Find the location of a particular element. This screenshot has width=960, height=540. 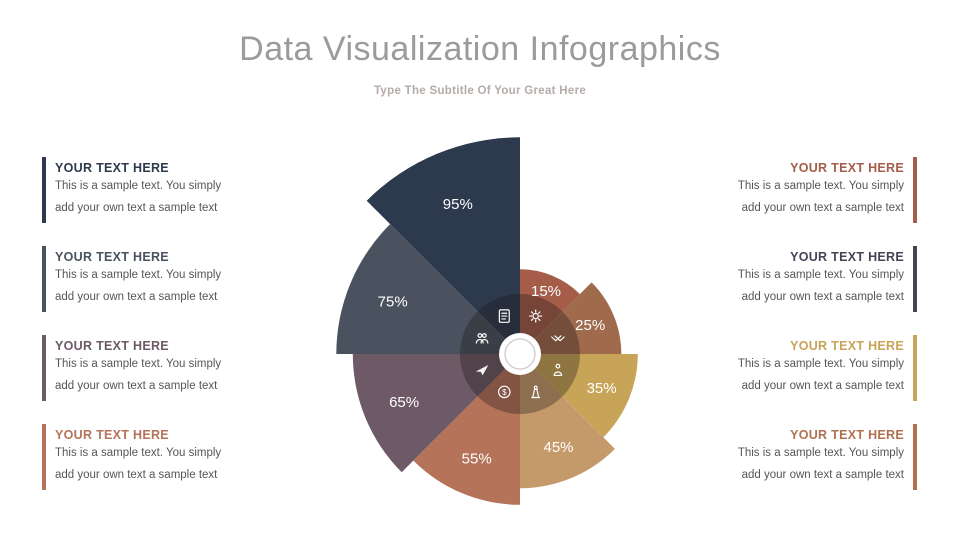

dollar-icon: $ is located at coordinates (504, 392).